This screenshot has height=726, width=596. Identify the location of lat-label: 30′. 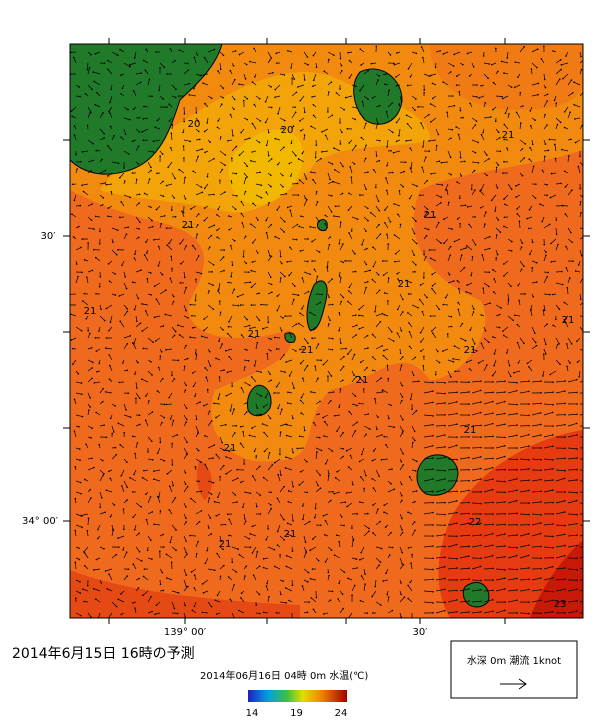
(49, 236).